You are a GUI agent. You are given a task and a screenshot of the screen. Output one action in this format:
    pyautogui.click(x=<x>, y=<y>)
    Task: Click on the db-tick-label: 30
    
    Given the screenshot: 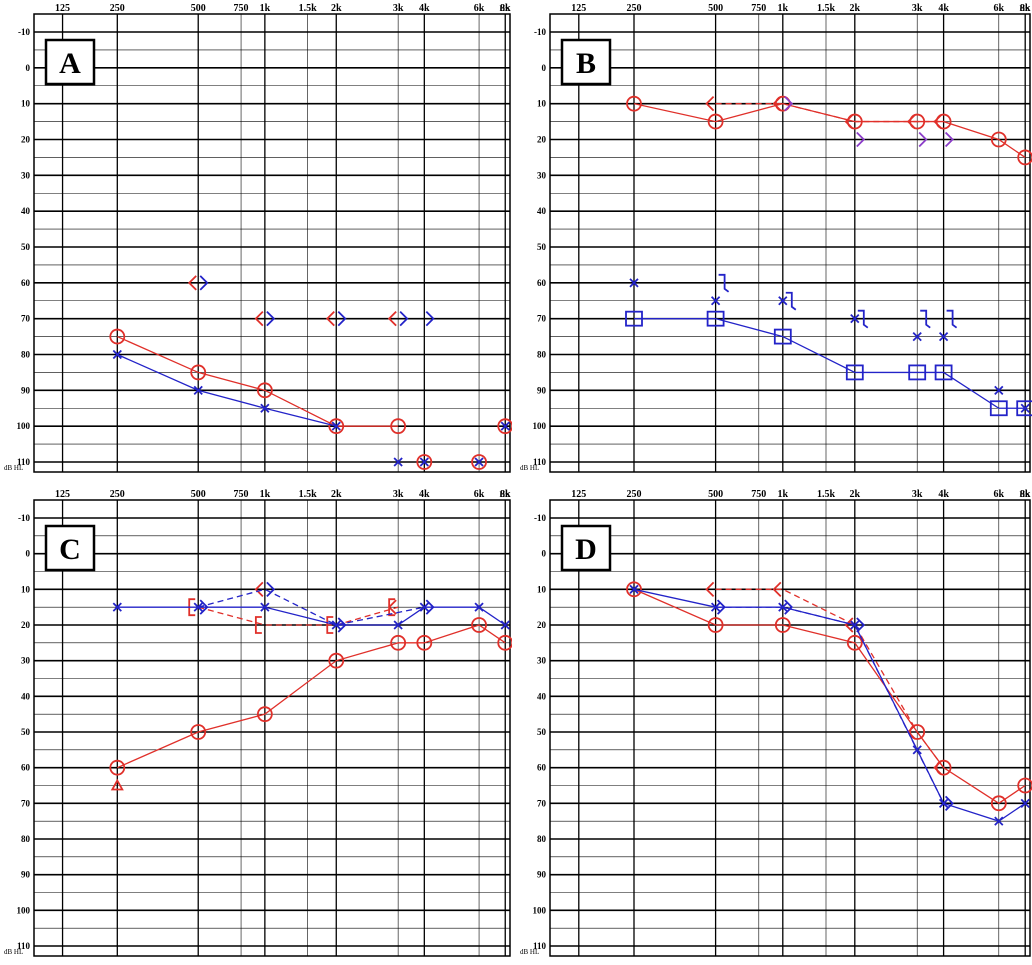 What is the action you would take?
    pyautogui.click(x=542, y=175)
    